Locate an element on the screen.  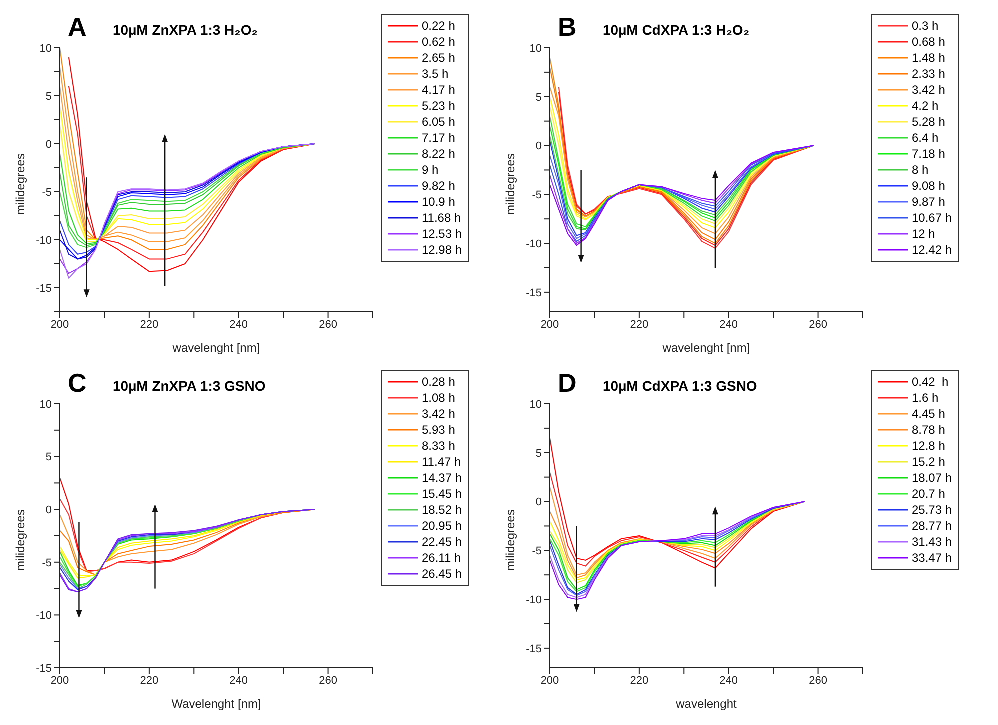
legend-label: 9.82 h is located at coordinates (439, 186).